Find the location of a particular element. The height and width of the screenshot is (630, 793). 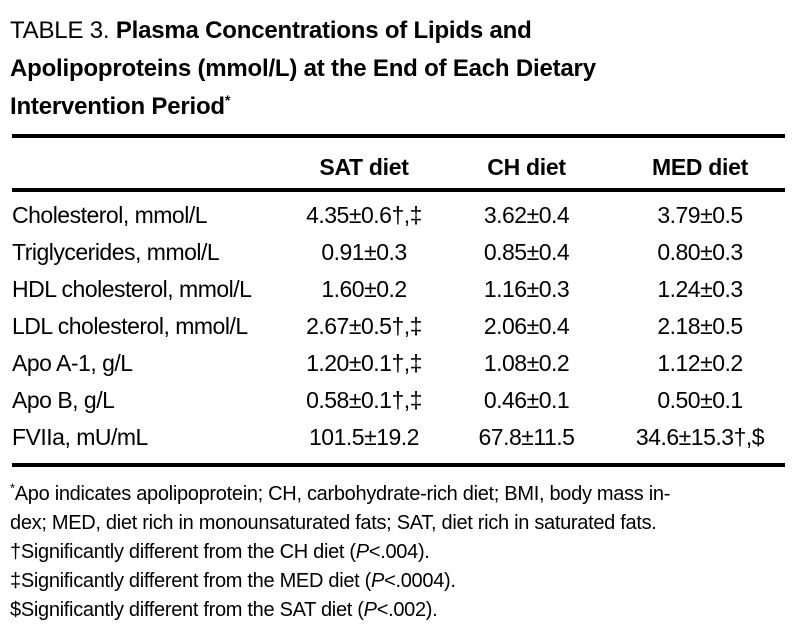

value-cell-ch: 1.16±0.3 is located at coordinates (526, 289).